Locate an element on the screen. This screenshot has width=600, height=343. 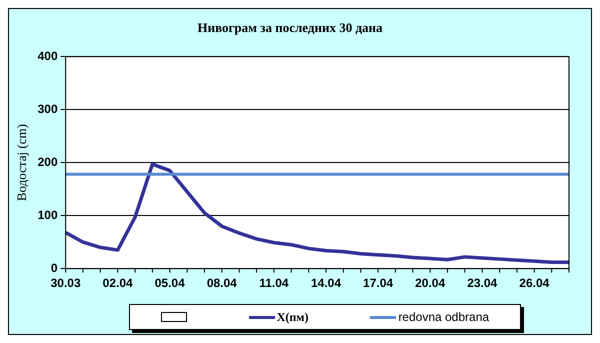
x-tick-label: 30.03 is located at coordinates (65, 283).